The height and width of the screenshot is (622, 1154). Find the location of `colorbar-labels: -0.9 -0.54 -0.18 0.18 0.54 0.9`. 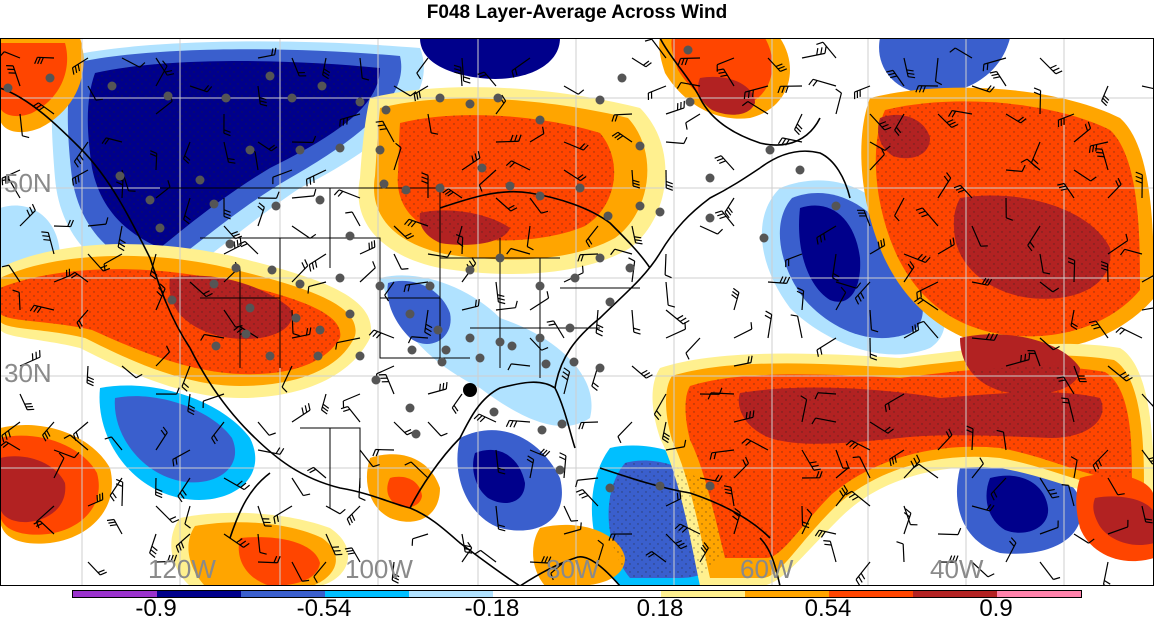

colorbar-labels: -0.9 -0.54 -0.18 0.18 0.54 0.9 is located at coordinates (577, 609).